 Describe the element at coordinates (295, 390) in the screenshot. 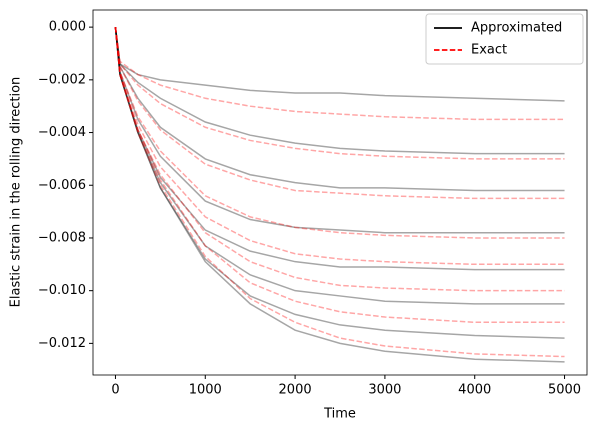

I see `x-tick-label: 2000` at that location.